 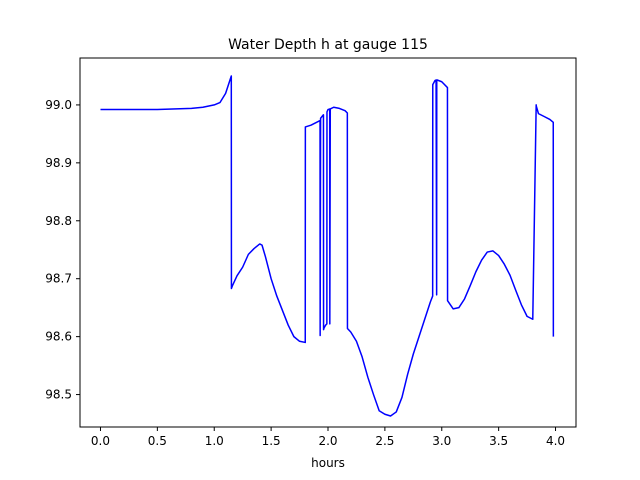 What do you see at coordinates (328, 45) in the screenshot?
I see `chart-title: Water Depth h at gauge 115` at bounding box center [328, 45].